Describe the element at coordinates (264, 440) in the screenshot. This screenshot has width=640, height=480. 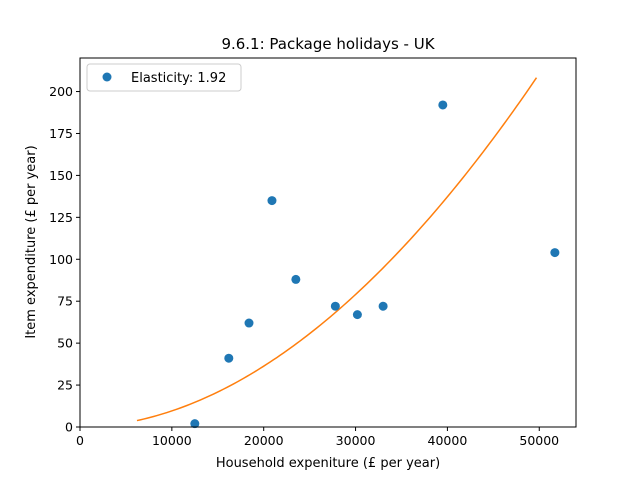
I see `x-tick-label: 20000` at that location.